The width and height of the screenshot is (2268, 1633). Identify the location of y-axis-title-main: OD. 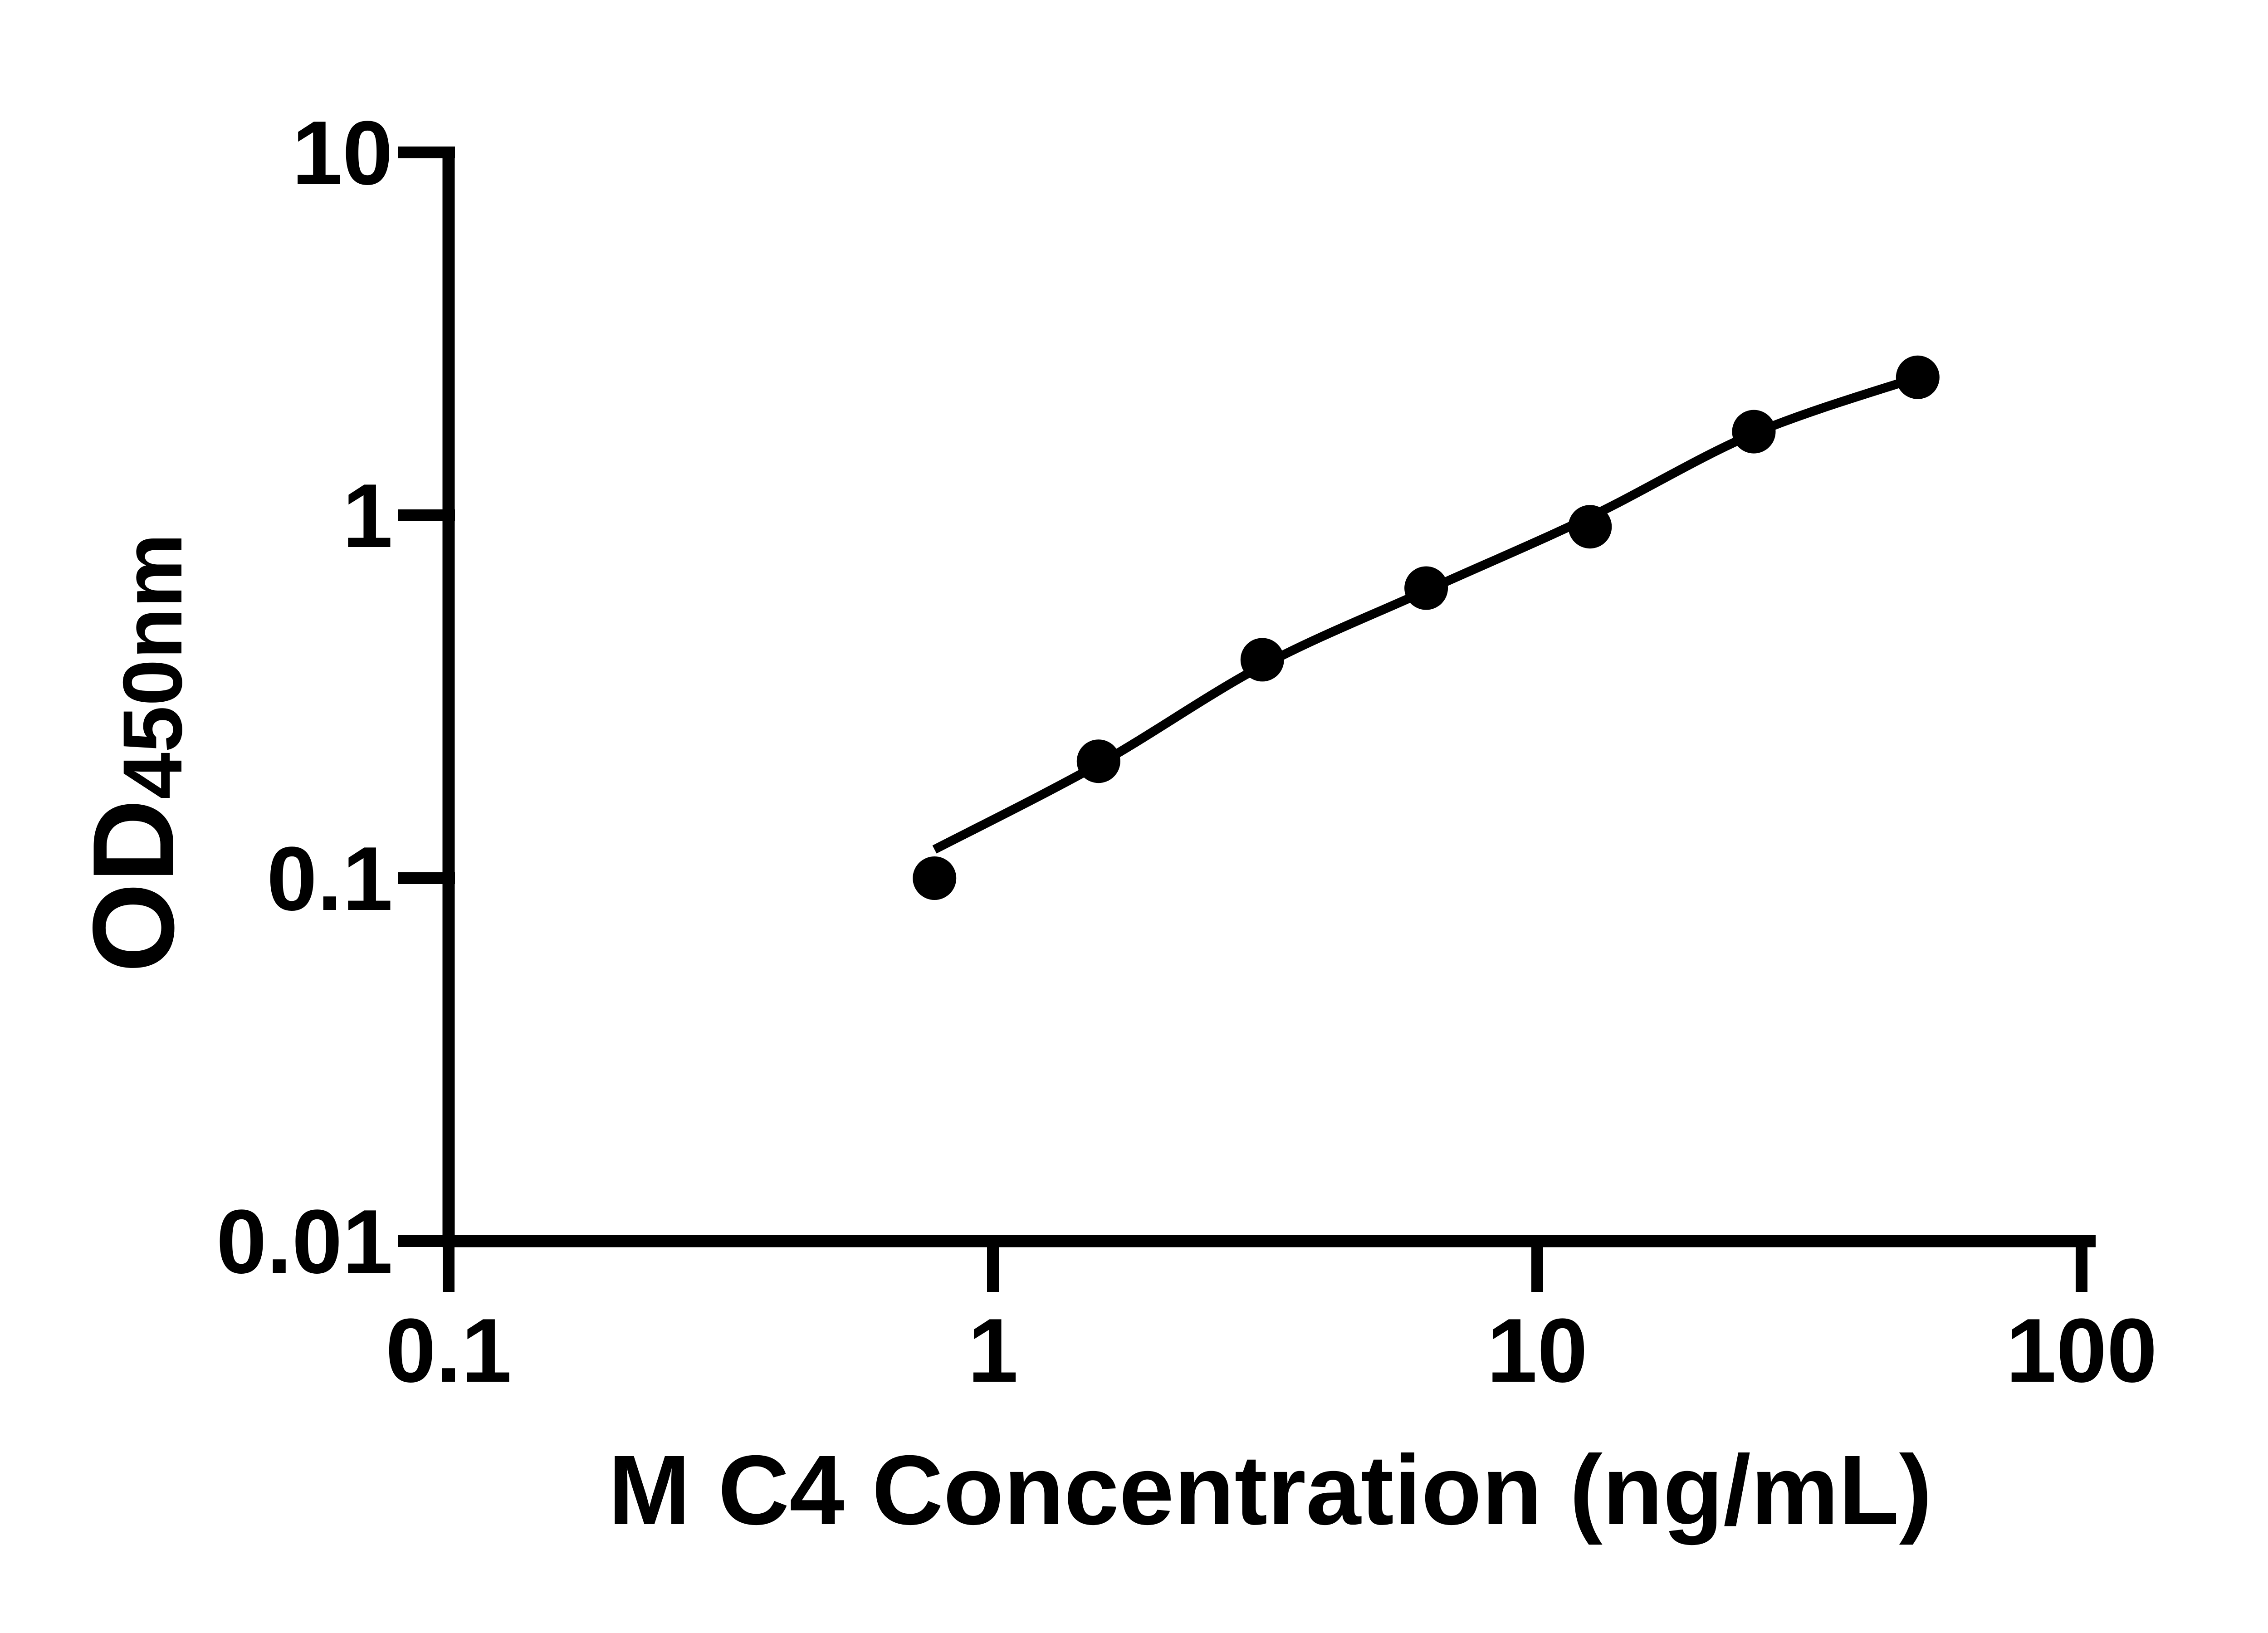
(133, 886).